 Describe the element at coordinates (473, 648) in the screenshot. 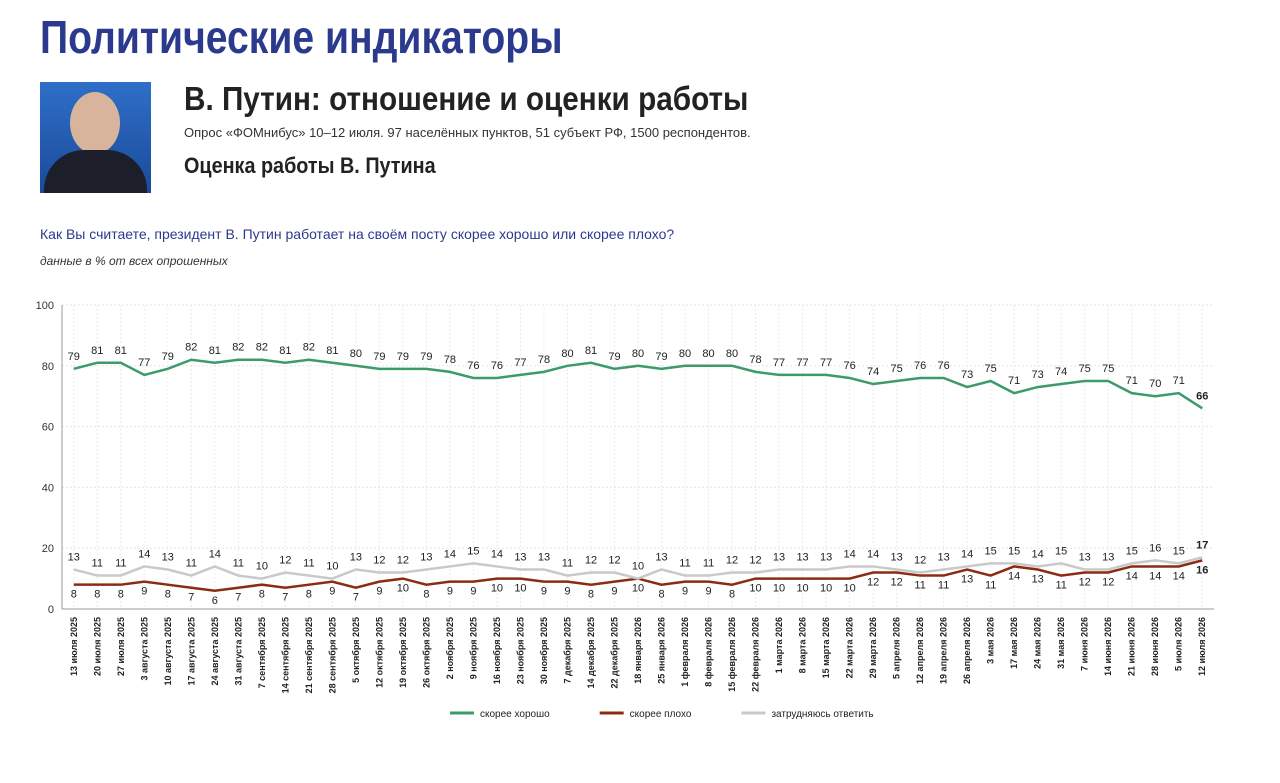

I see `x-tick-label: 9 ноября 2025` at that location.